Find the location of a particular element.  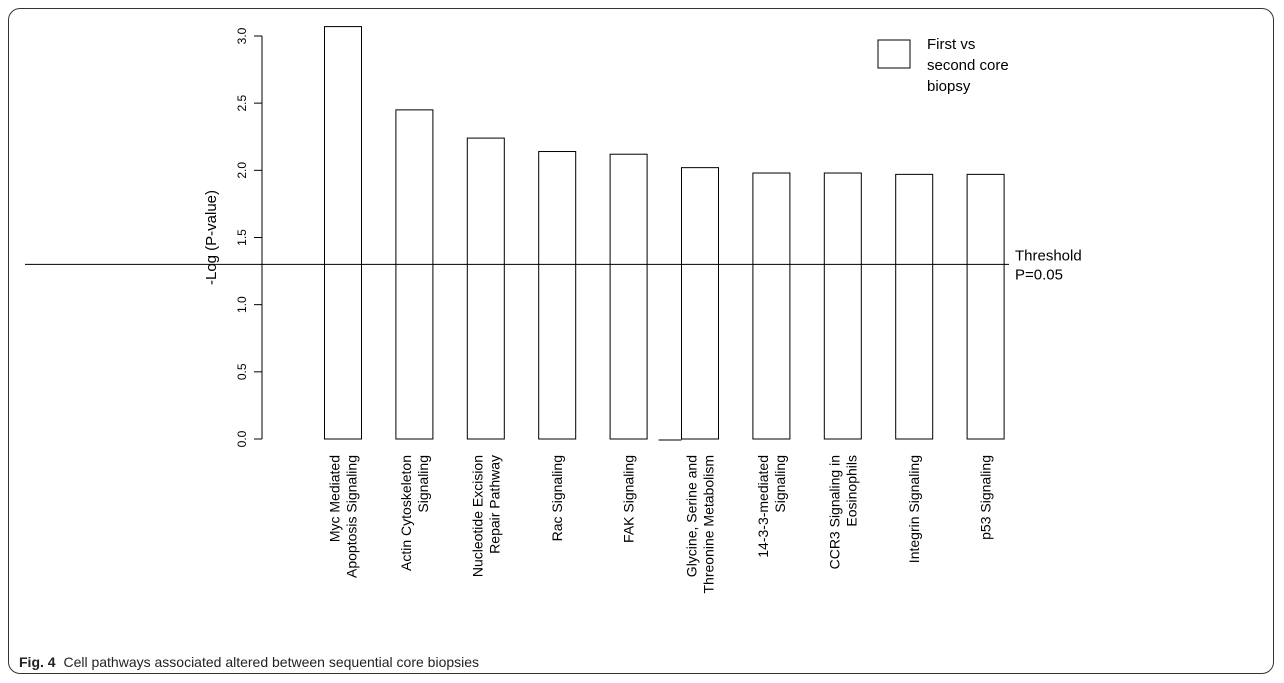

category-label: Rac Signaling is located at coordinates (557, 498).